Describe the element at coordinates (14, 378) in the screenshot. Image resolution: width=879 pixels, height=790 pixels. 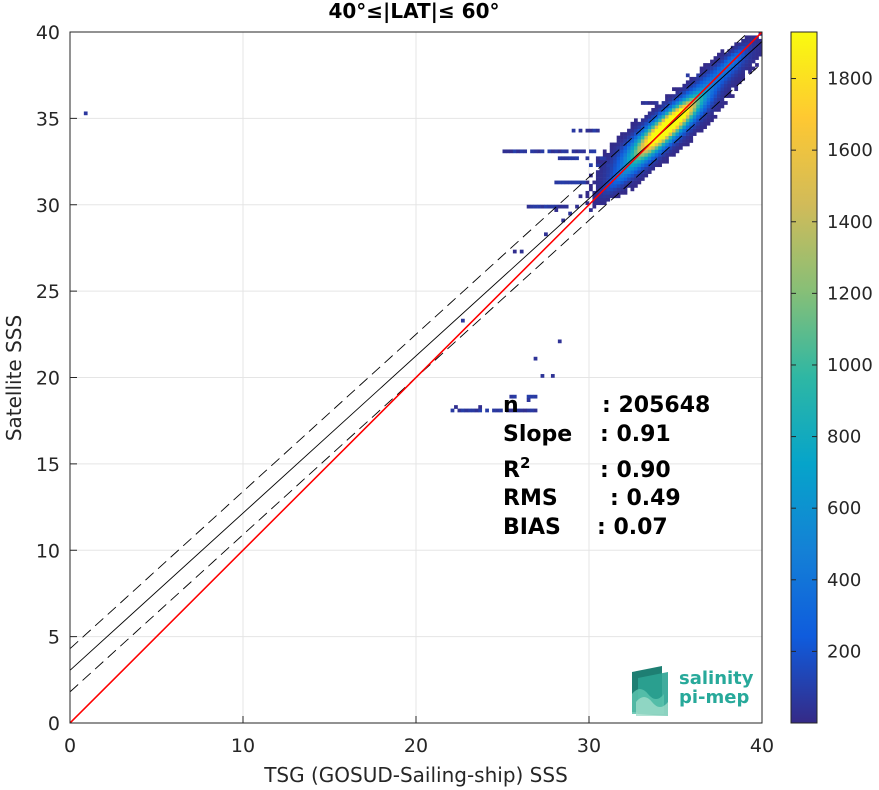
I see `y-axis-label: Satellite SSS` at that location.